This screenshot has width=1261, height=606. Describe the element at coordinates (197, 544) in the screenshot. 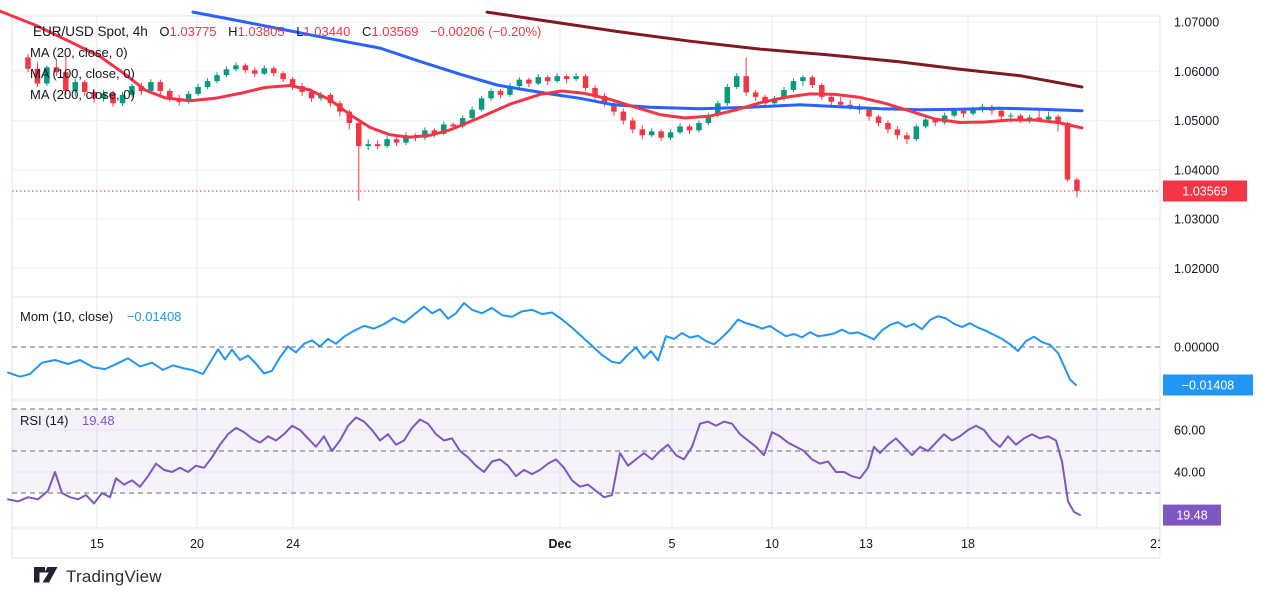

I see `time-tick-label: 20` at that location.